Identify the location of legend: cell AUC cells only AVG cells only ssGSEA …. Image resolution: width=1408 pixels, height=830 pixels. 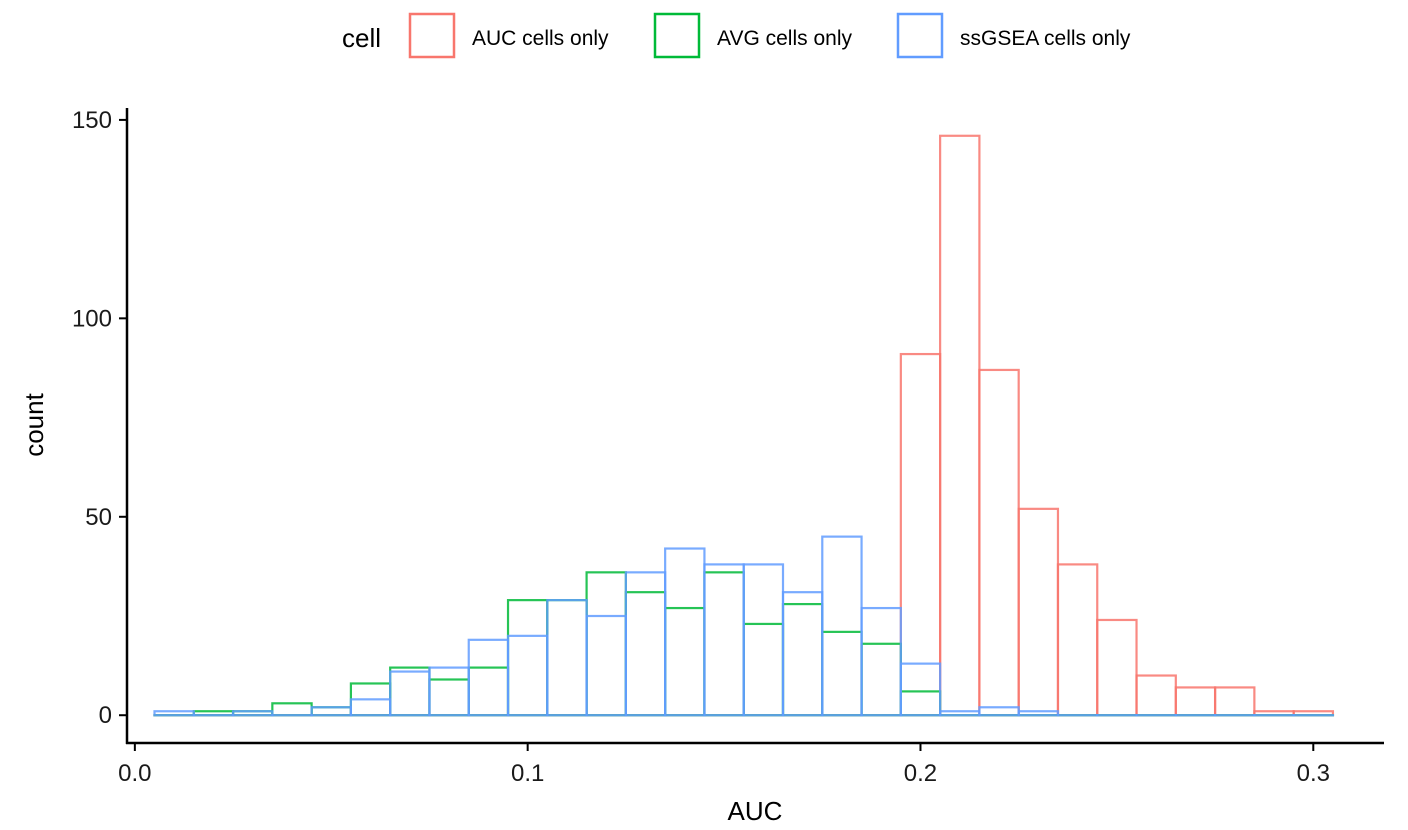
(736, 35).